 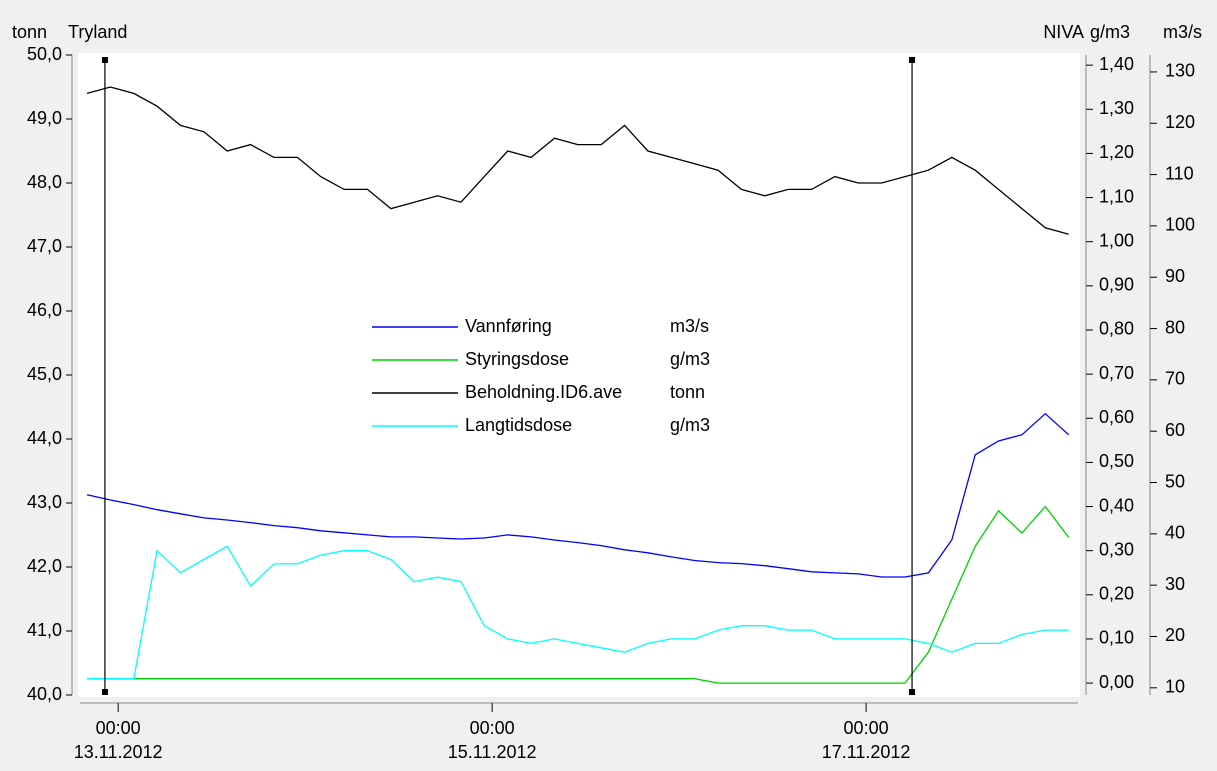 What do you see at coordinates (1175, 635) in the screenshot?
I see `y3-tick-label: 20` at bounding box center [1175, 635].